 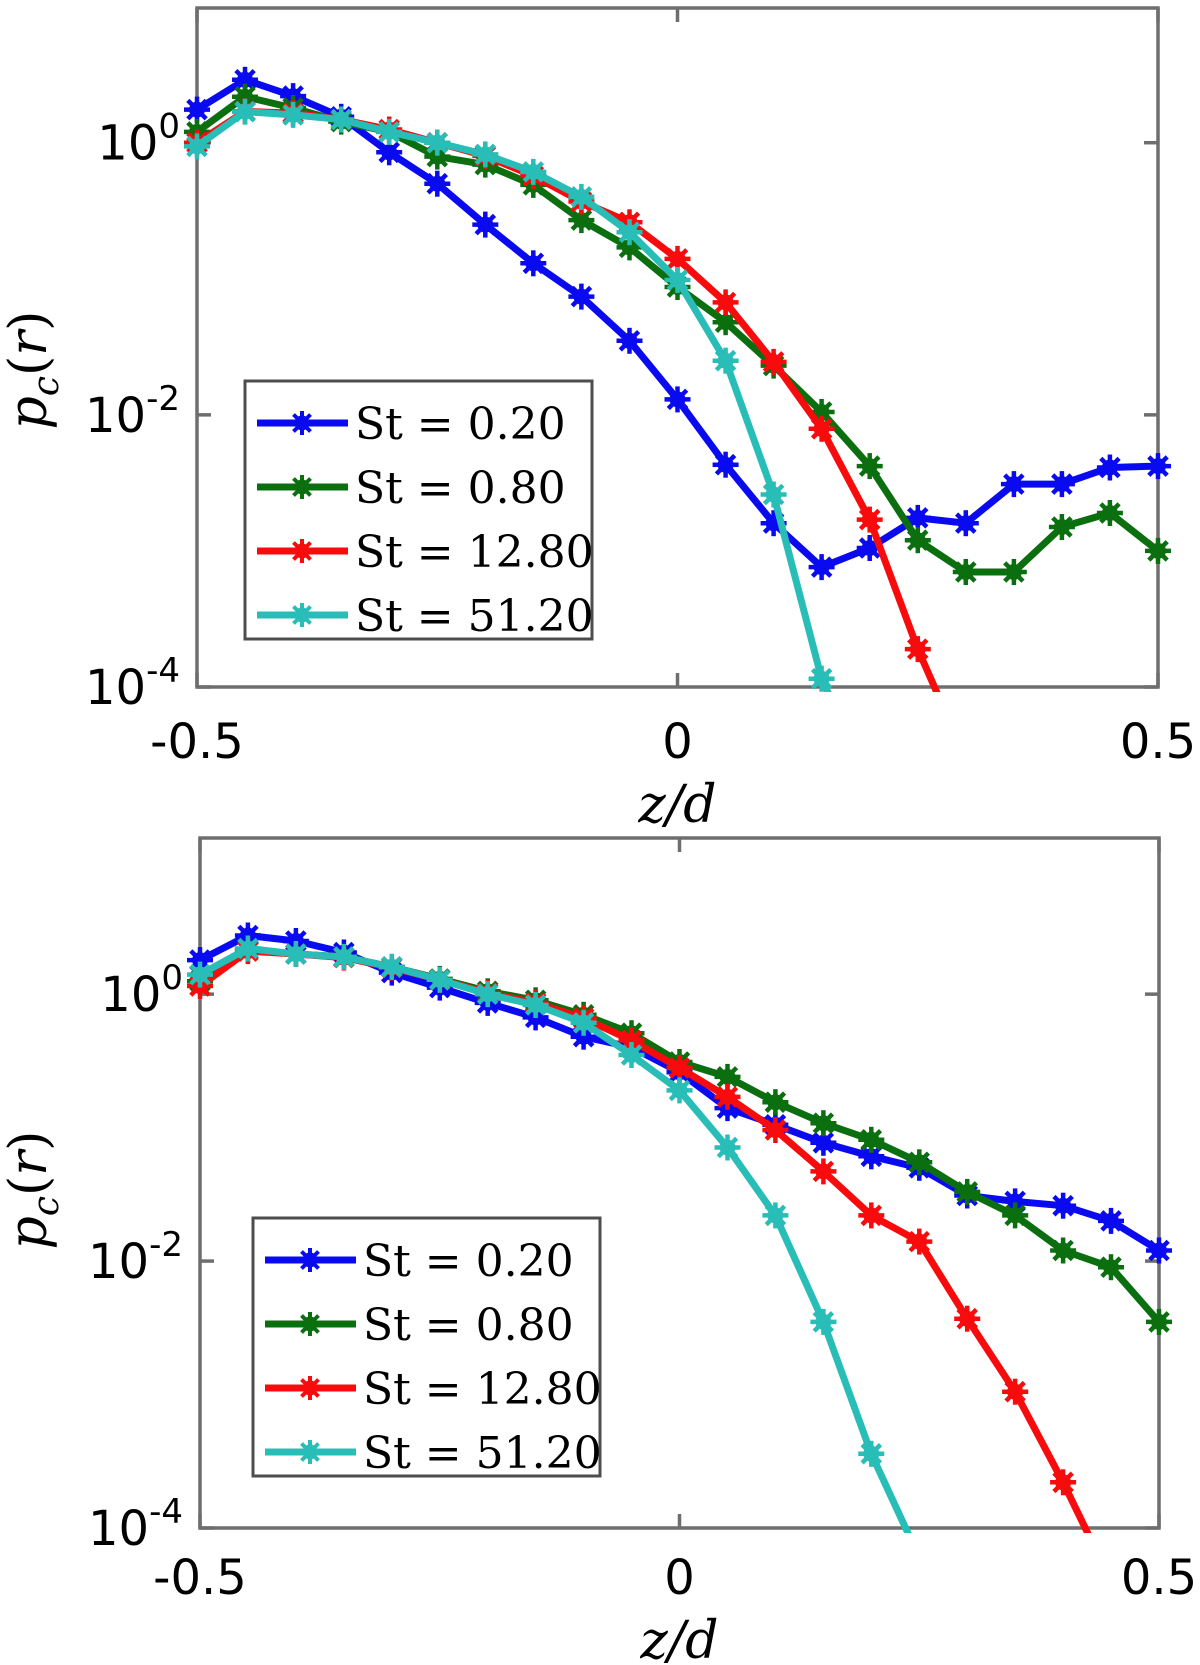 I want to click on legend-item-label: St = 0.80, so click(x=460, y=488).